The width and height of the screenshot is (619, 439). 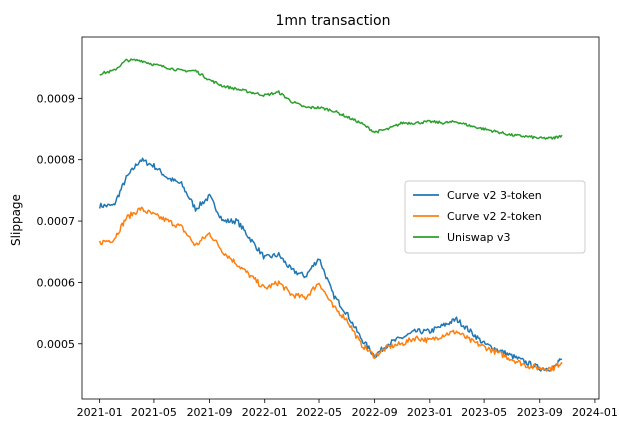 What do you see at coordinates (56, 282) in the screenshot?
I see `y-tick-label-1: 0.0006` at bounding box center [56, 282].